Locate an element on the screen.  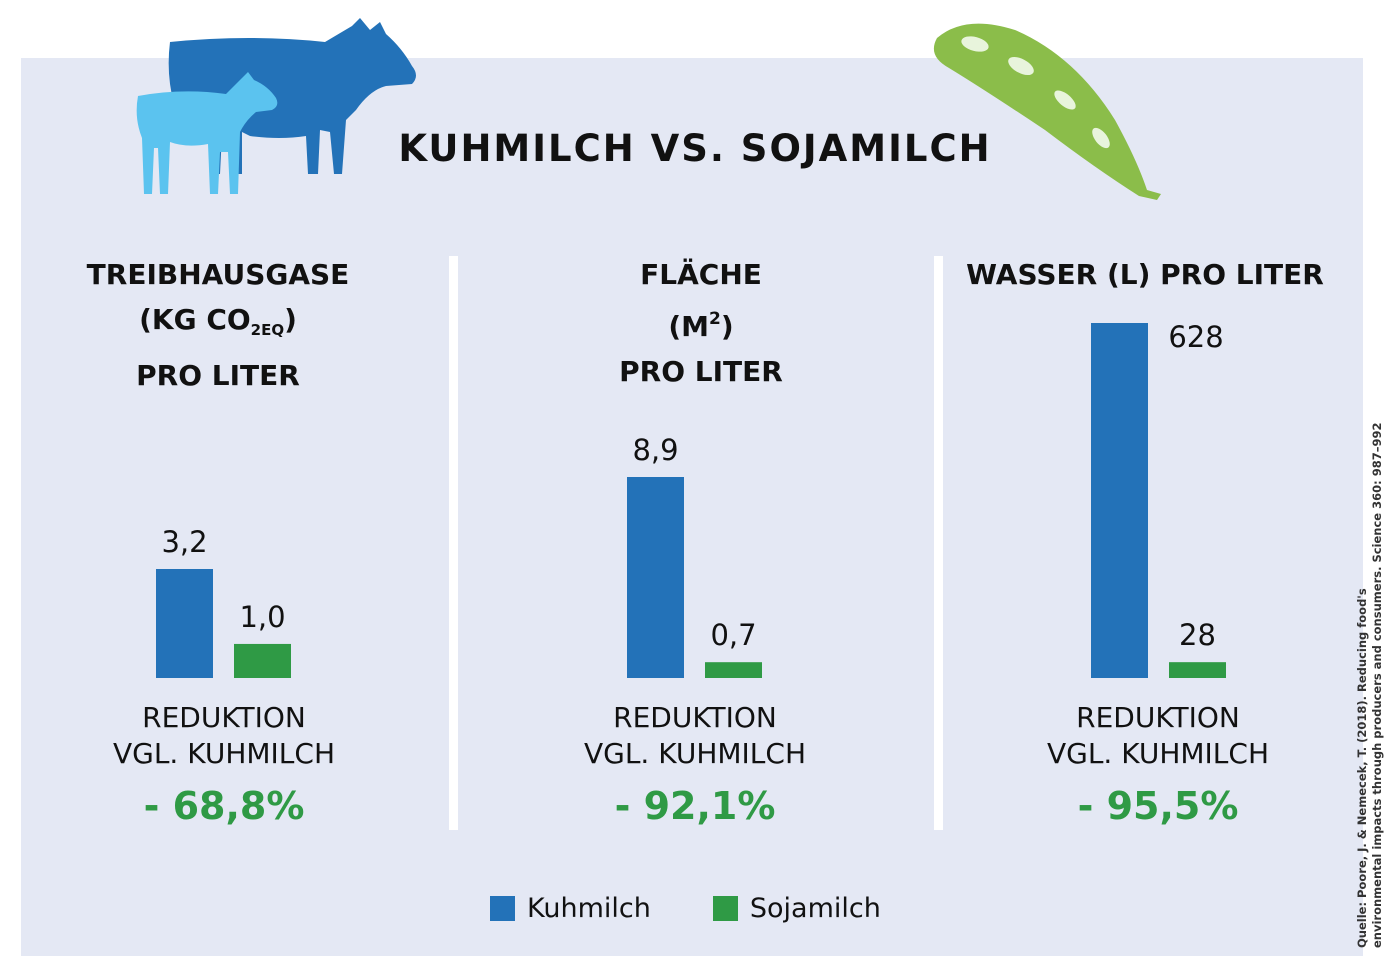
legend-label: Sojamilch is located at coordinates (815, 908).